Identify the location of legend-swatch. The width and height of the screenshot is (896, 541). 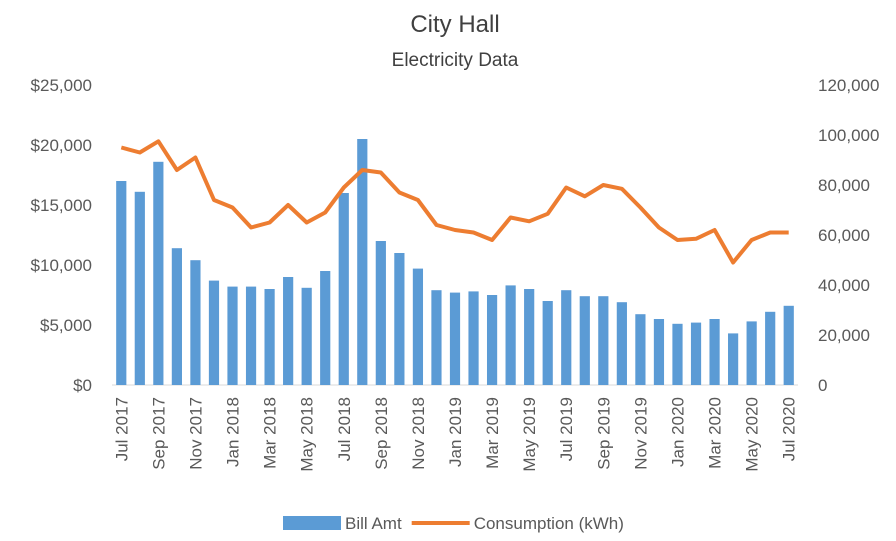
(312, 523).